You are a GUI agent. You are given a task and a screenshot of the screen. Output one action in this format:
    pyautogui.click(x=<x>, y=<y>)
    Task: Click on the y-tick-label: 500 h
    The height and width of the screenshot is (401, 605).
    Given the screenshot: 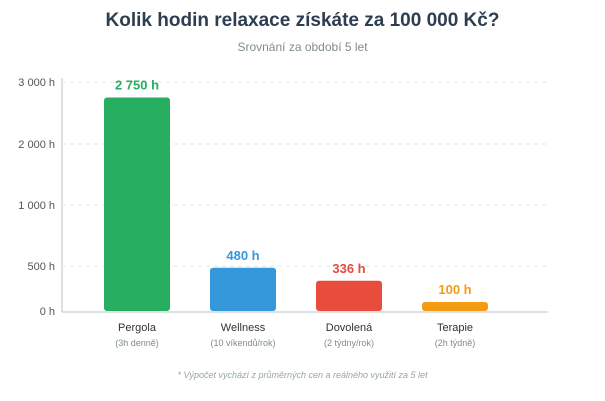 What is the action you would take?
    pyautogui.click(x=41, y=267)
    